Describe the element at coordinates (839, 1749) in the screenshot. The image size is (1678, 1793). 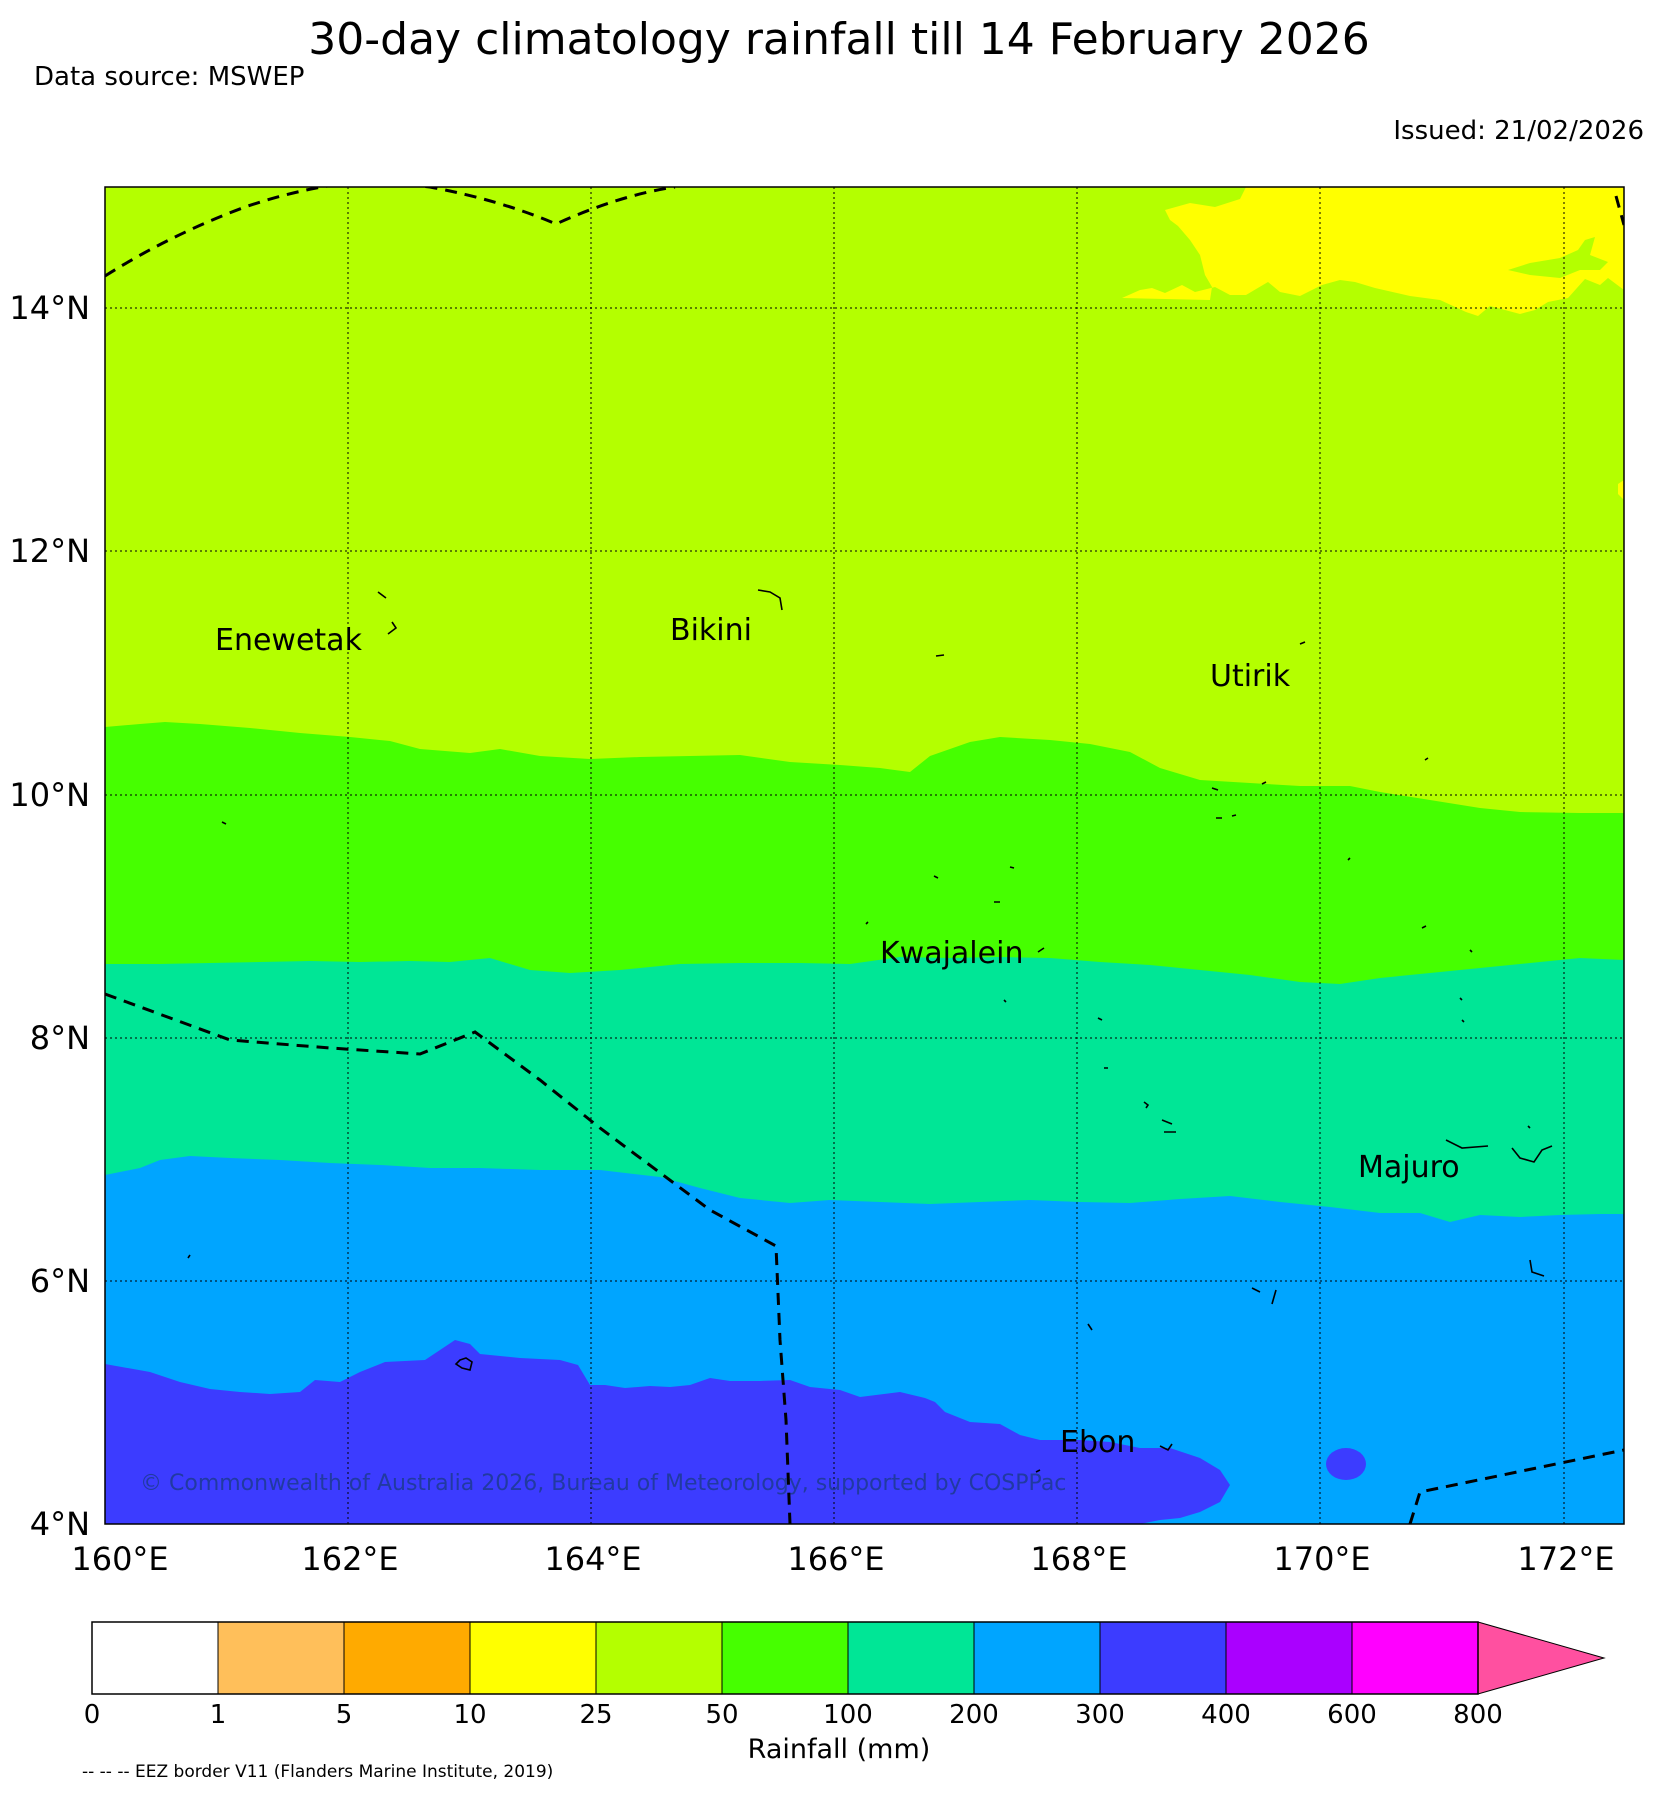
I see `colorbar-title: Rainfall (mm)` at that location.